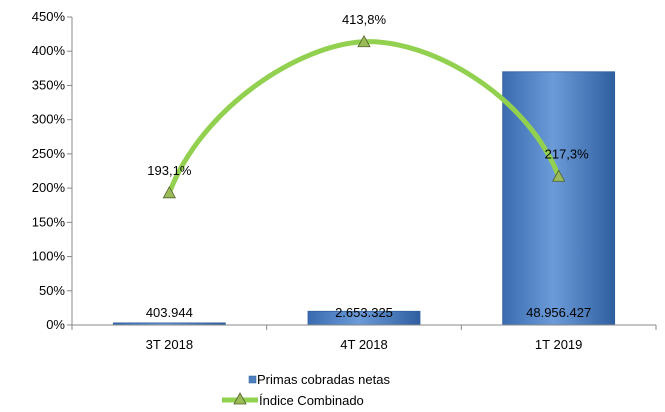 This screenshot has width=665, height=412. What do you see at coordinates (49, 84) in the screenshot?
I see `y-tick-label: 350%` at bounding box center [49, 84].